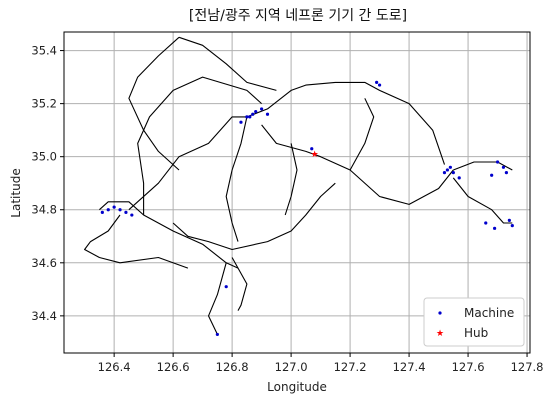 The width and height of the screenshot is (544, 404). Describe the element at coordinates (298, 16) in the screenshot. I see `chart-title: [전남/광주 지역 네프론 기기 간 도로]` at that location.